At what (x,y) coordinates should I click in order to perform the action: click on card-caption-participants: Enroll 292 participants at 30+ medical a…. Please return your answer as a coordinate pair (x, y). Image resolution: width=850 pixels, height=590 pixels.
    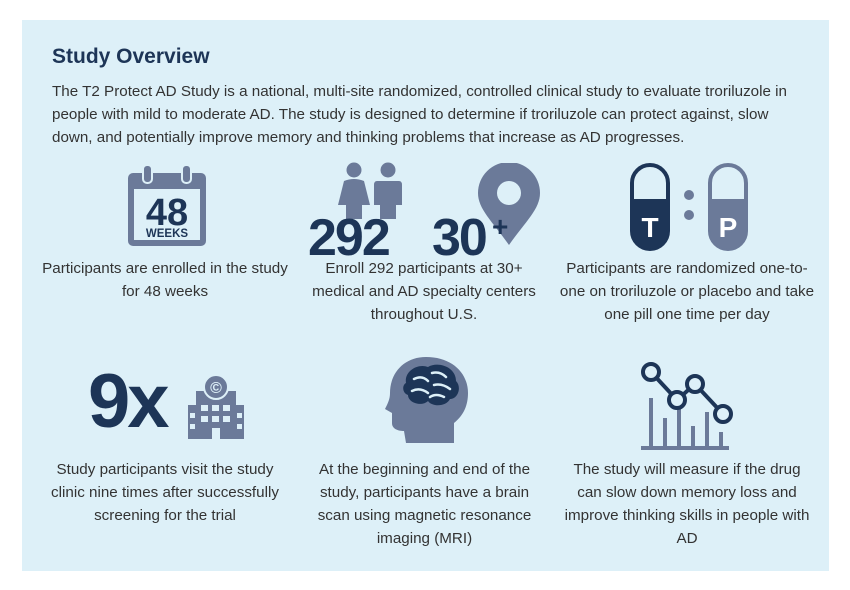
    Looking at the image, I should click on (424, 291).